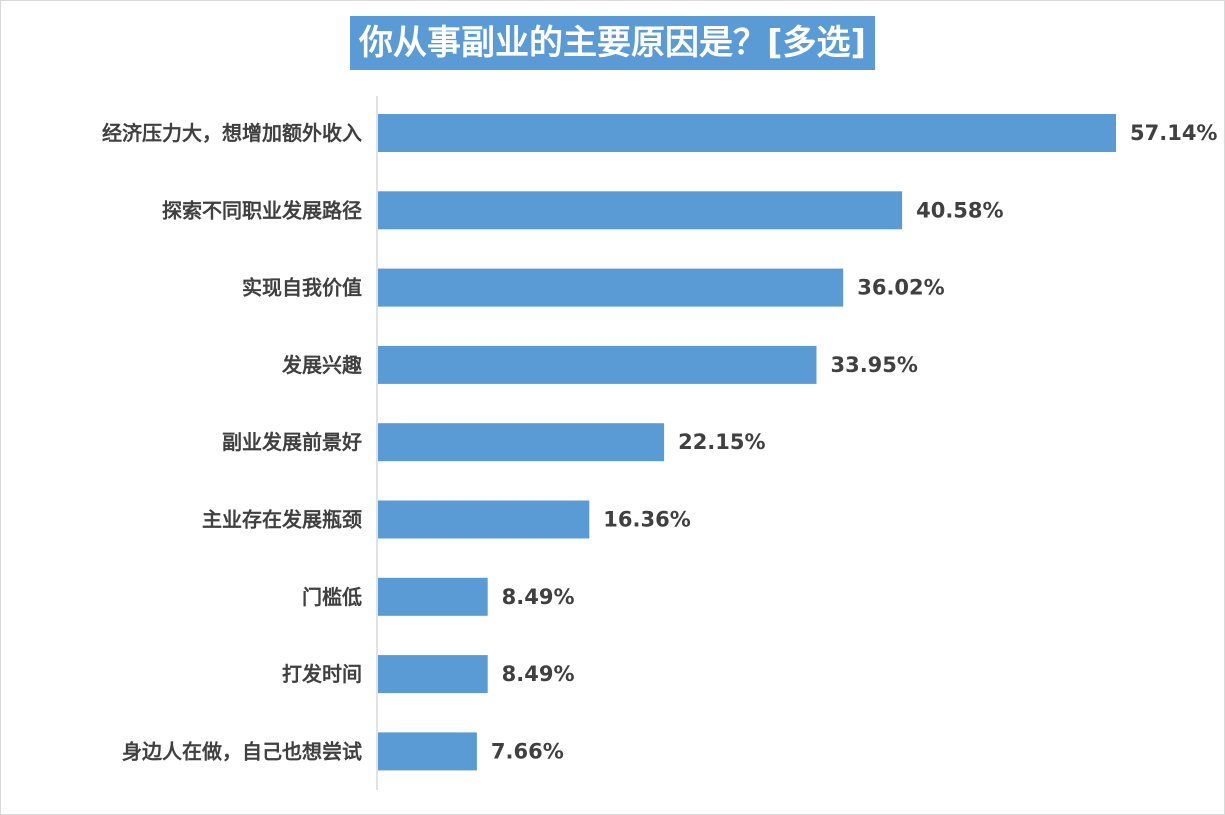  What do you see at coordinates (322, 365) in the screenshot?
I see `category-label: 发展兴趣` at bounding box center [322, 365].